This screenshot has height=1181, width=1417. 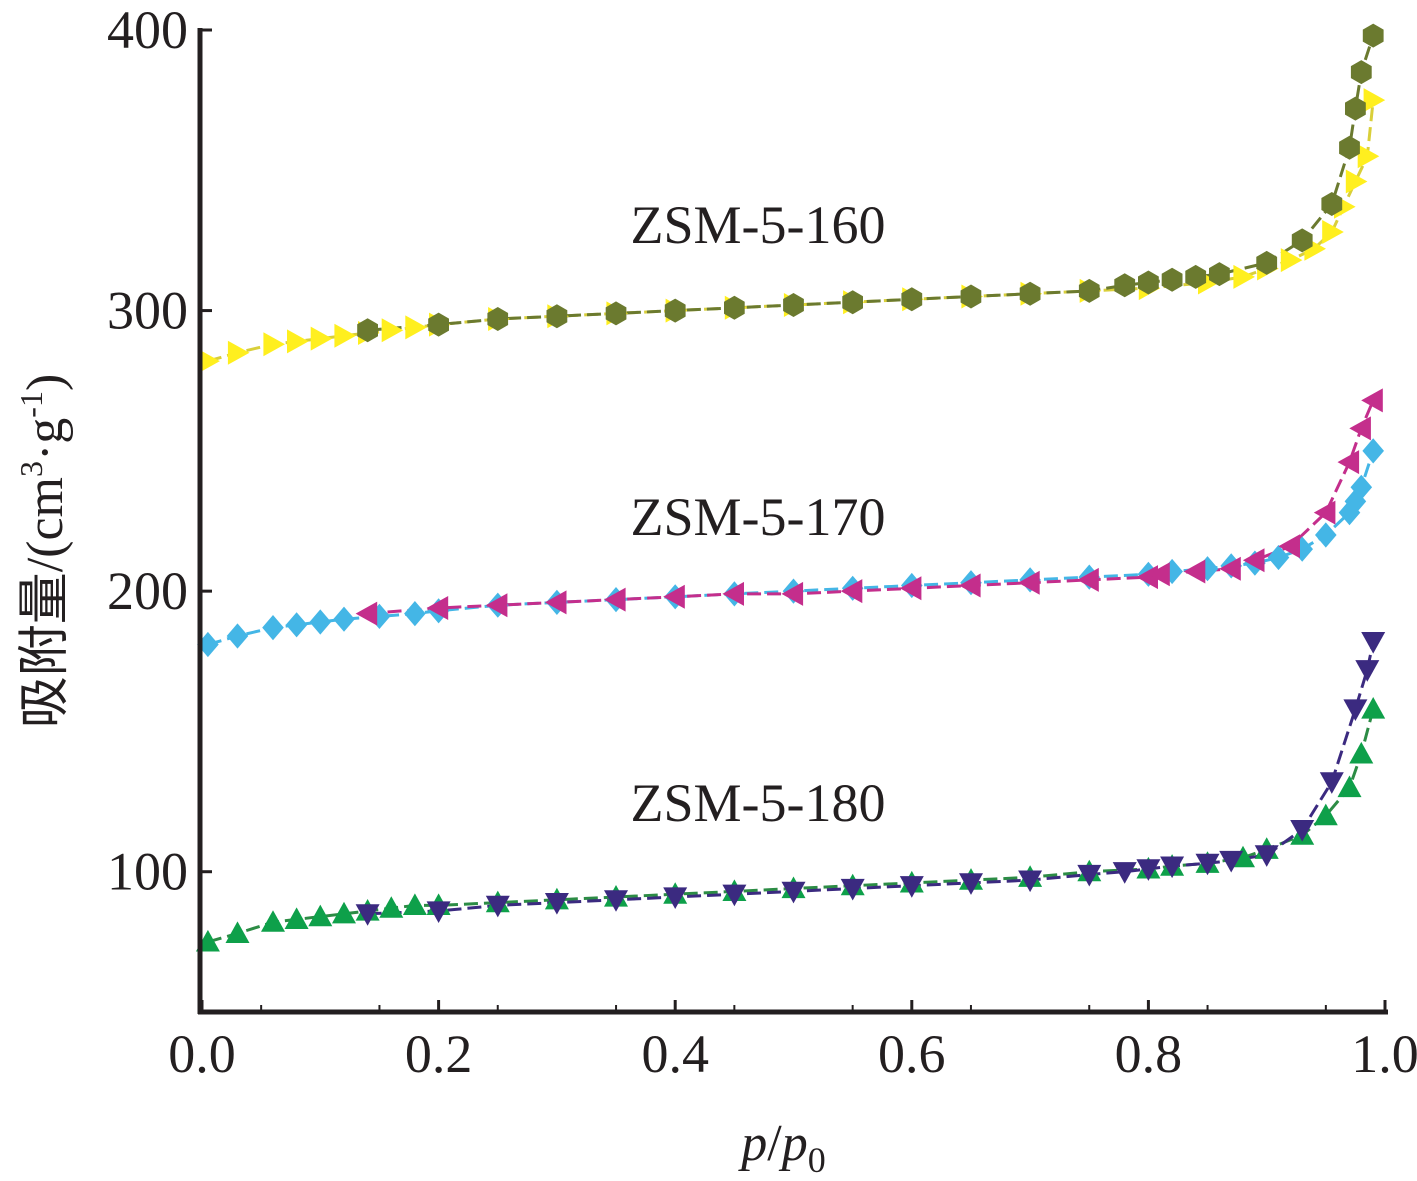 What do you see at coordinates (758, 803) in the screenshot?
I see `series-annotation: ZSM-5-180` at bounding box center [758, 803].